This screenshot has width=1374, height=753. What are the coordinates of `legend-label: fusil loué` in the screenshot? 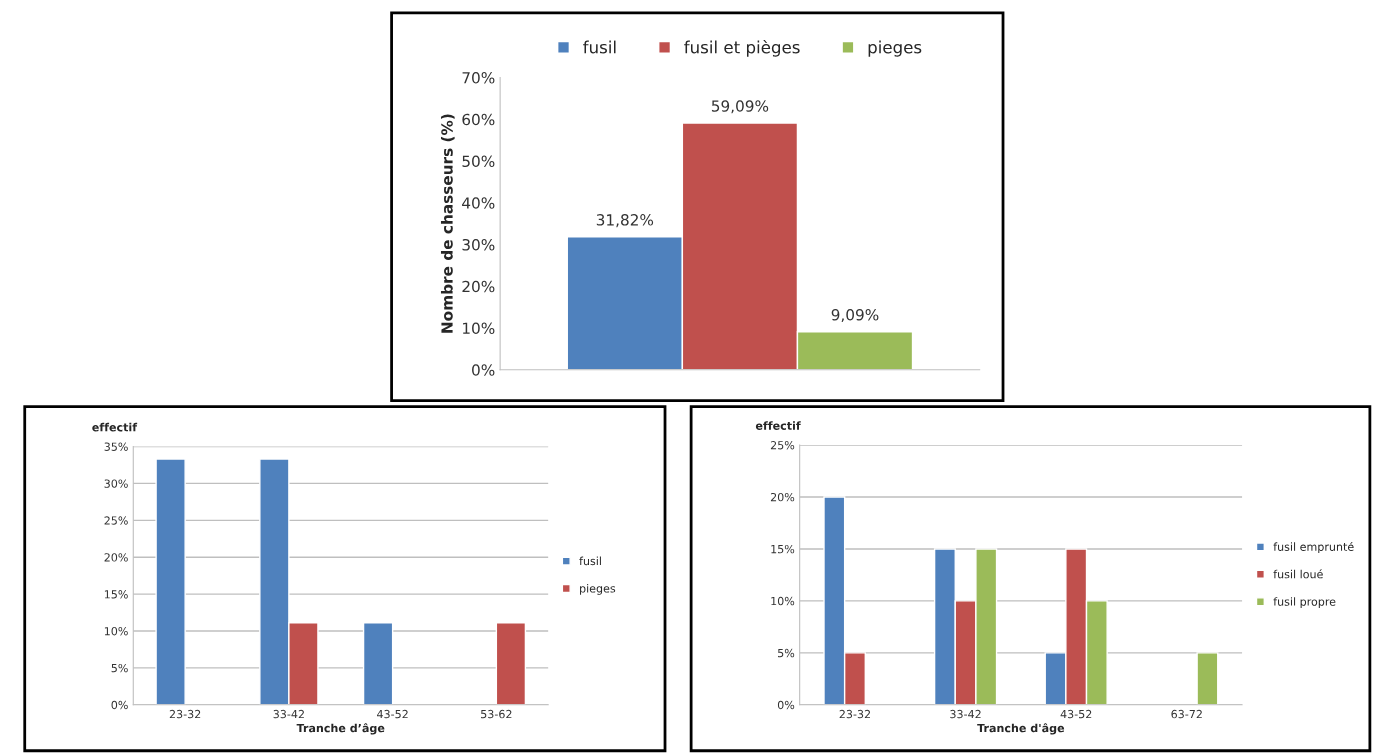 It's located at (1298, 574).